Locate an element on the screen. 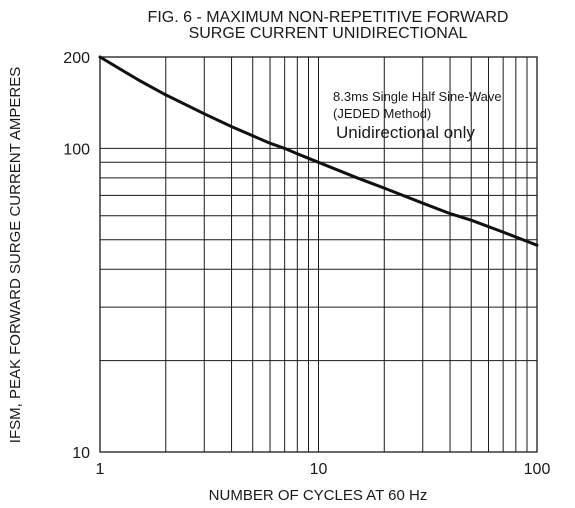  x-tick-labels: 1 10 100 is located at coordinates (323, 469).